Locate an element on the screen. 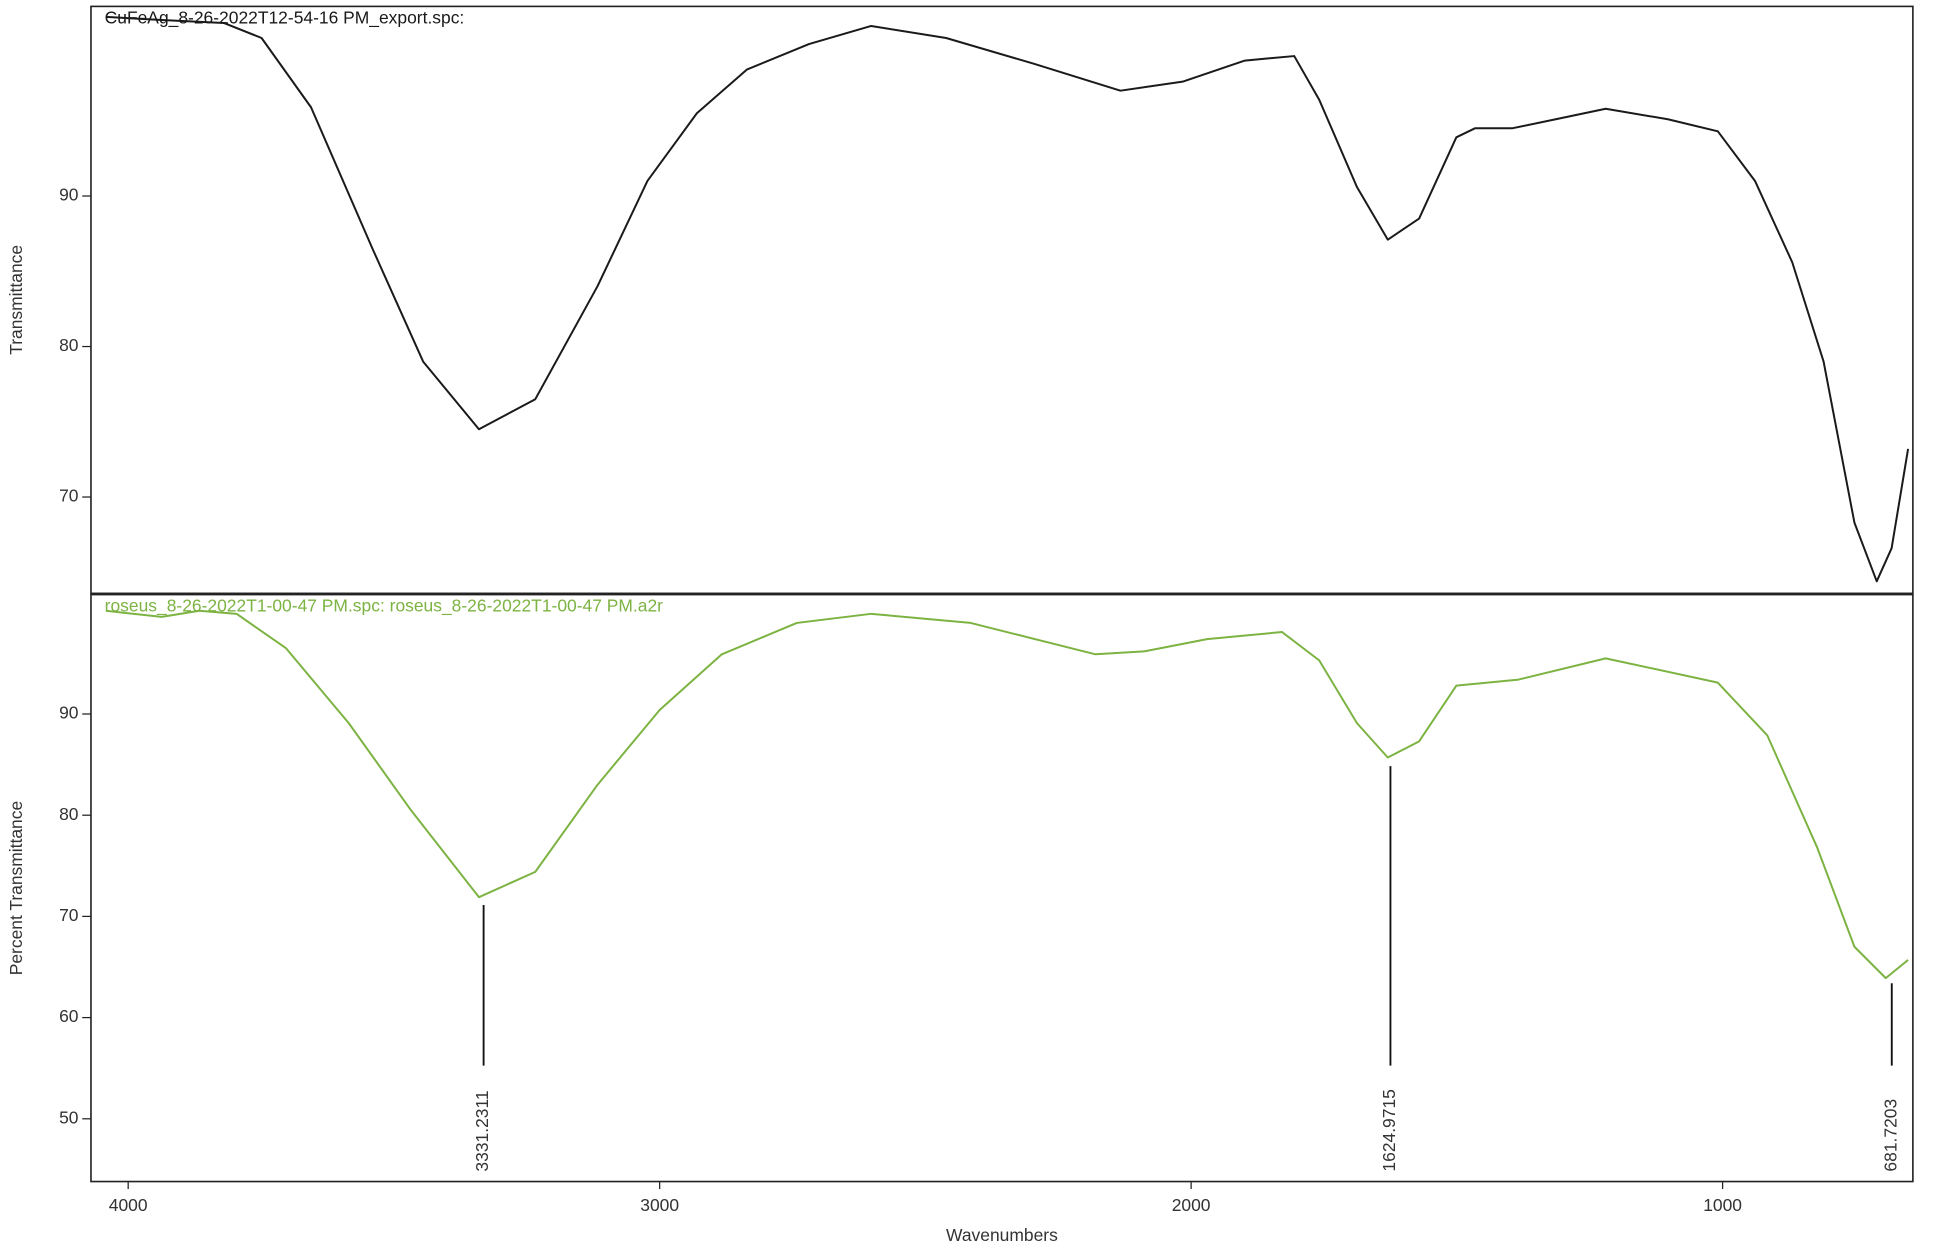 This screenshot has width=1954, height=1249. panel-title: CuFeAg_8-26-2022T12-54-16 PM_export.spc: is located at coordinates (285, 17).